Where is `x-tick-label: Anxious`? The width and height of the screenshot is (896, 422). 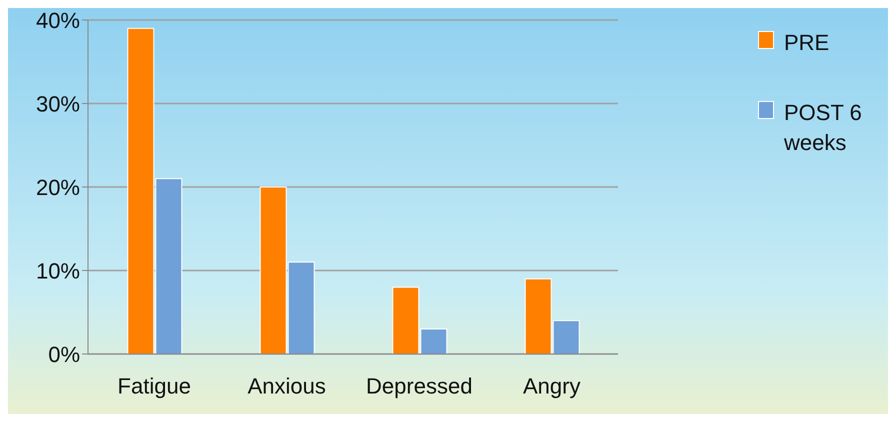 x-tick-label: Anxious is located at coordinates (287, 386).